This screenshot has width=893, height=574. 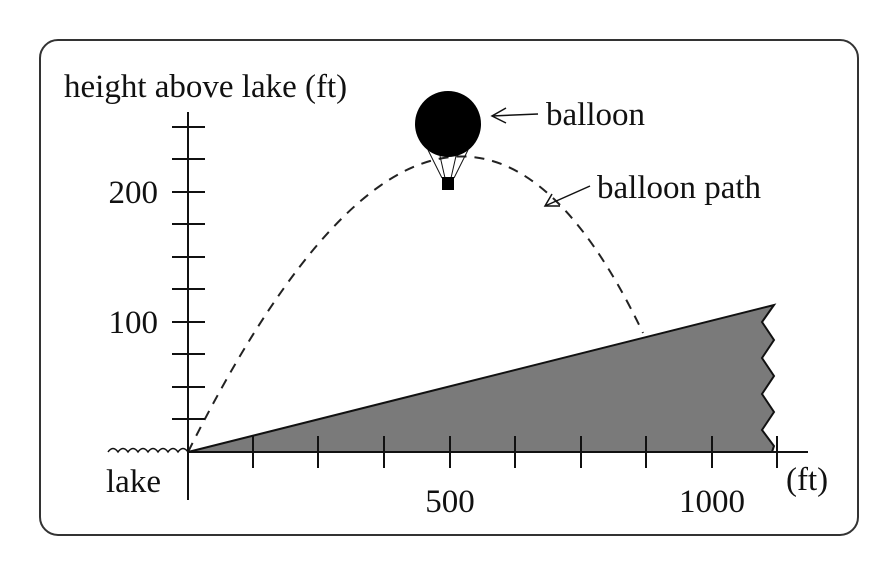 I want to click on x-unit: (ft), so click(x=807, y=480).